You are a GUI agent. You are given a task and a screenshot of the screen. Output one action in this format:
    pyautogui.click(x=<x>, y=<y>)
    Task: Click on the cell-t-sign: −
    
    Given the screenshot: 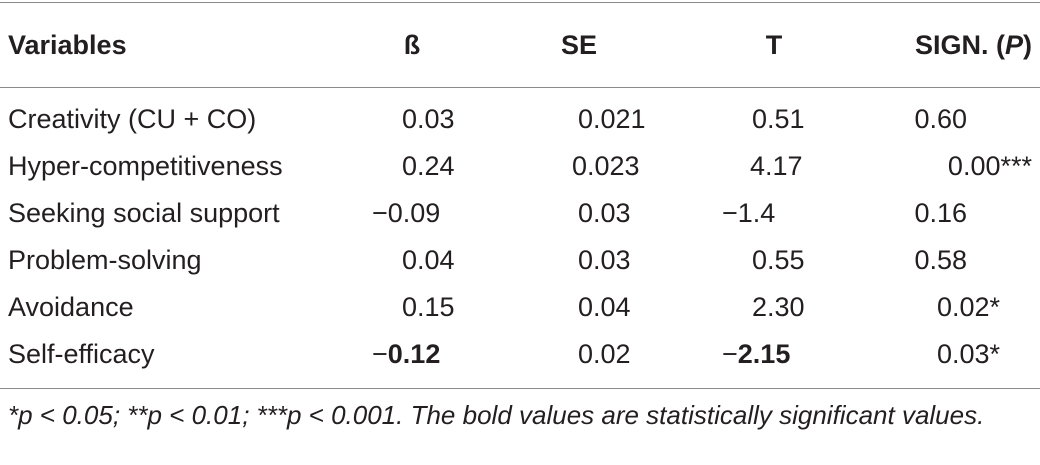 What is the action you would take?
    pyautogui.click(x=730, y=354)
    